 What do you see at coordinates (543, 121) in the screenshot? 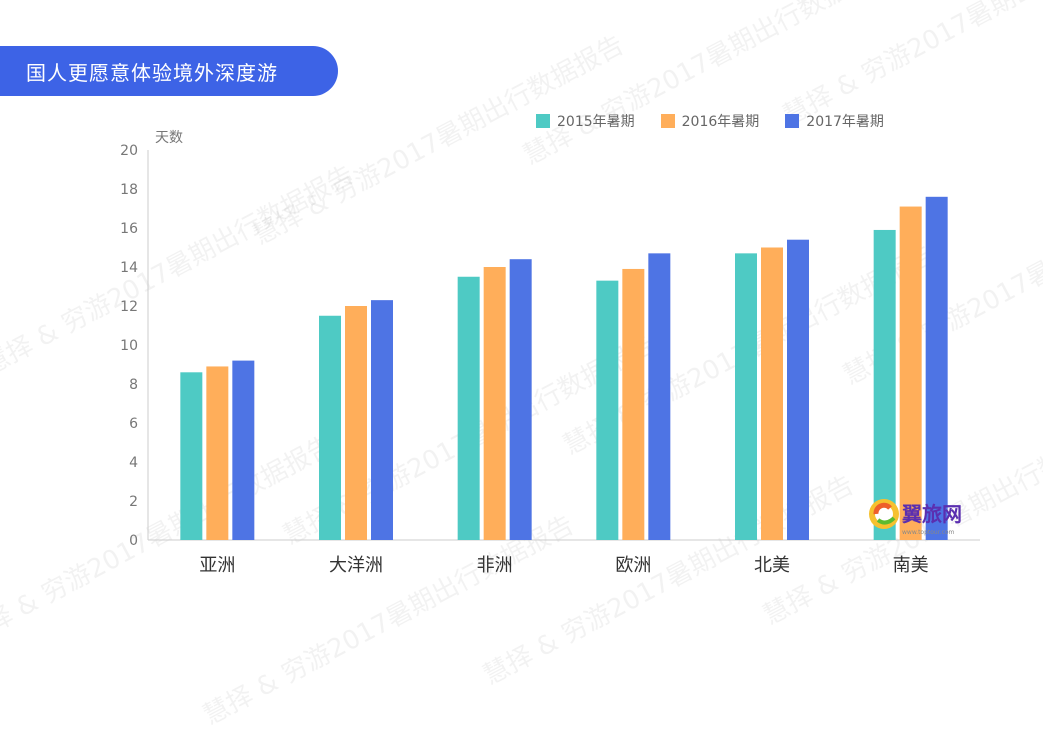
I see `legend-swatch-2015` at bounding box center [543, 121].